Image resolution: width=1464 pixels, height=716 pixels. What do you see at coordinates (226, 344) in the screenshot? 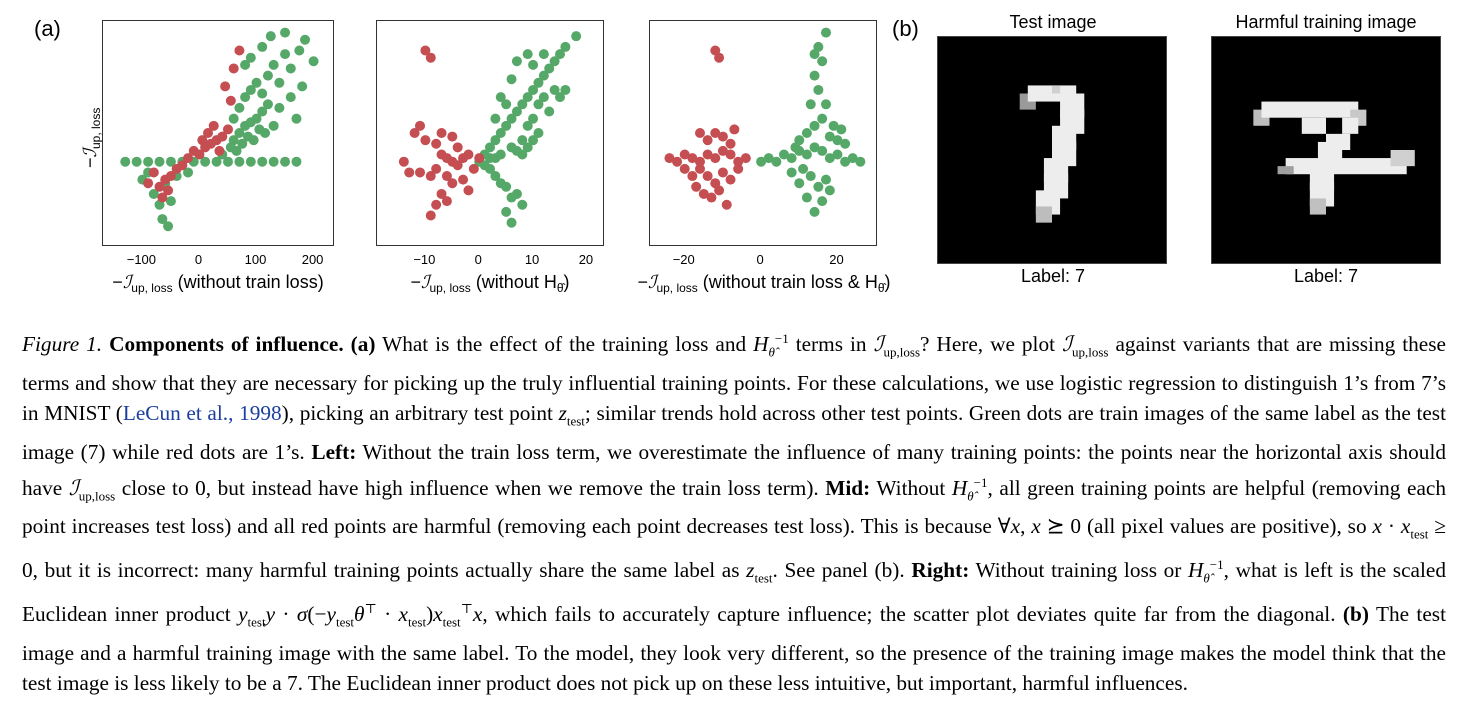
I see `caption-title: Components of influence.` at bounding box center [226, 344].